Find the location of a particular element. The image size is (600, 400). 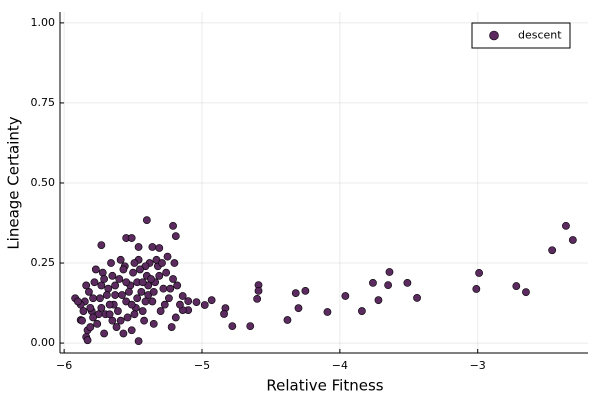

legend-box is located at coordinates (521, 35).